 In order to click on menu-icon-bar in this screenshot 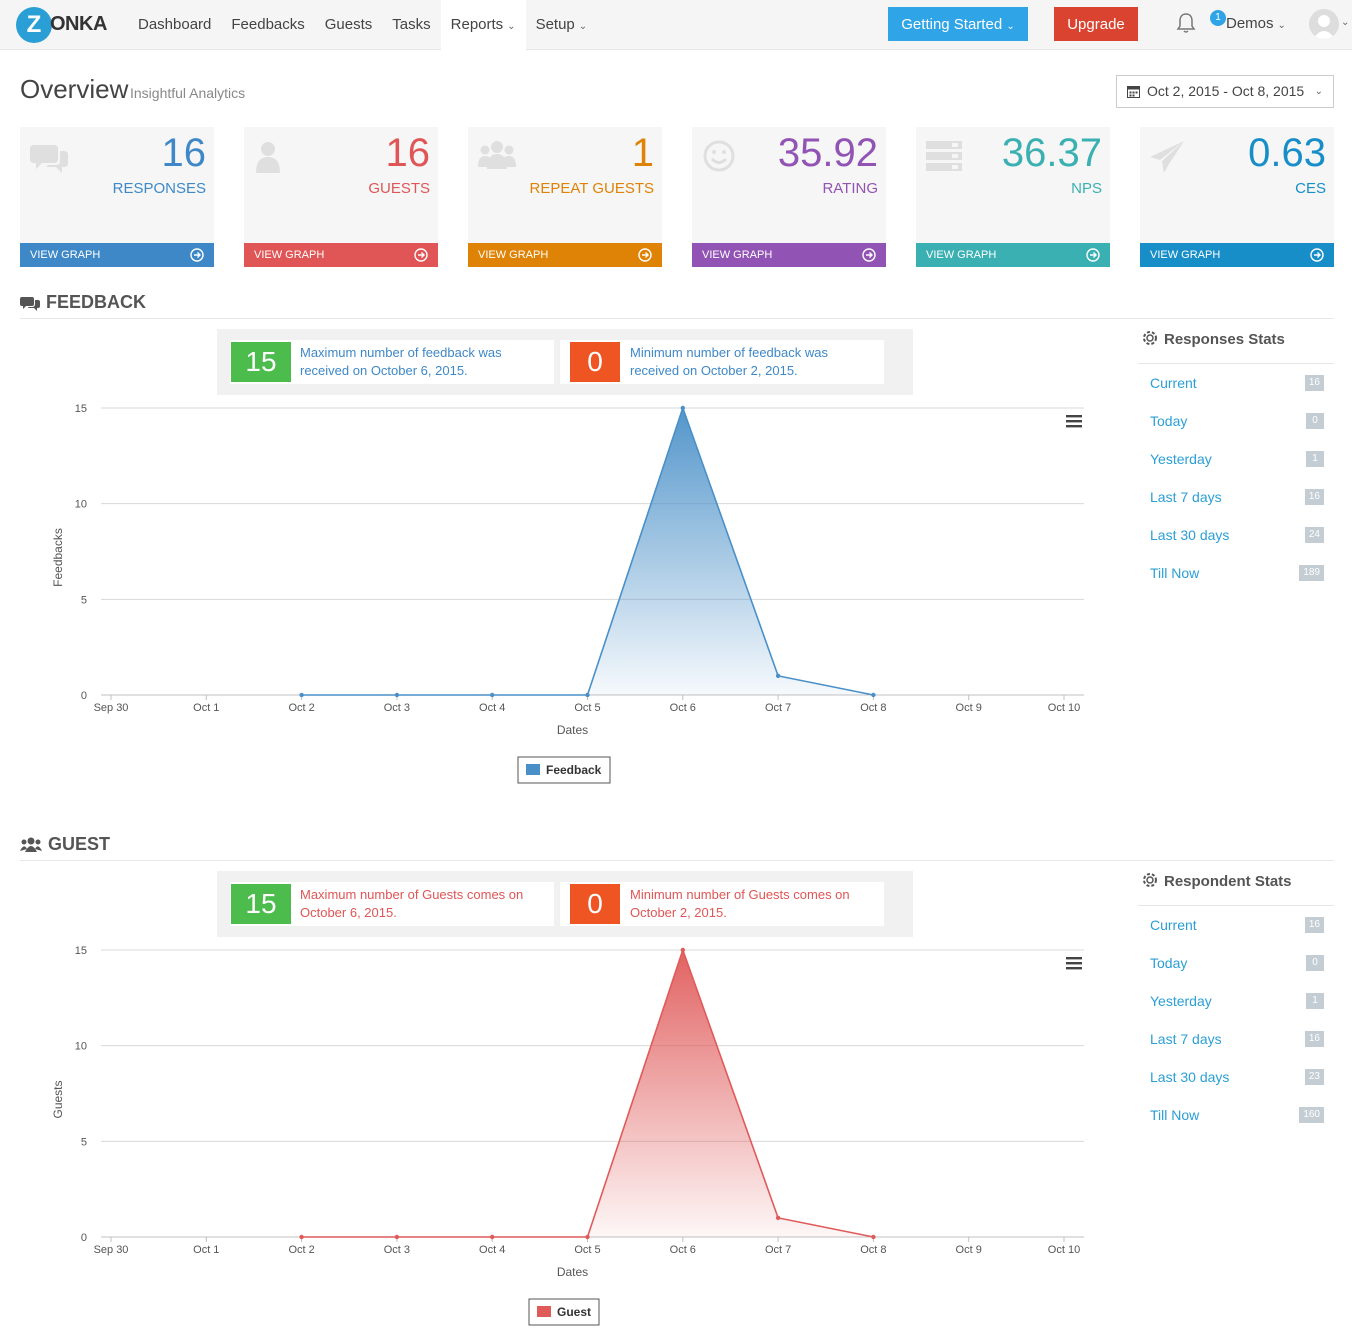, I will do `click(1074, 416)`.